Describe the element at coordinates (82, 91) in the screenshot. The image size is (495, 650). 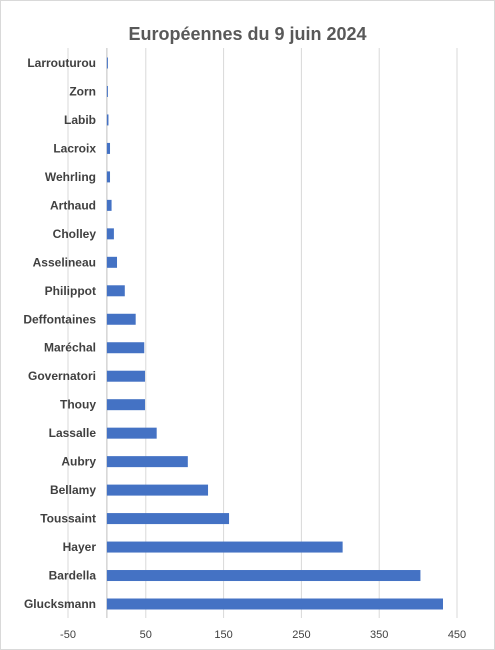
I see `category-label: Zorn` at that location.